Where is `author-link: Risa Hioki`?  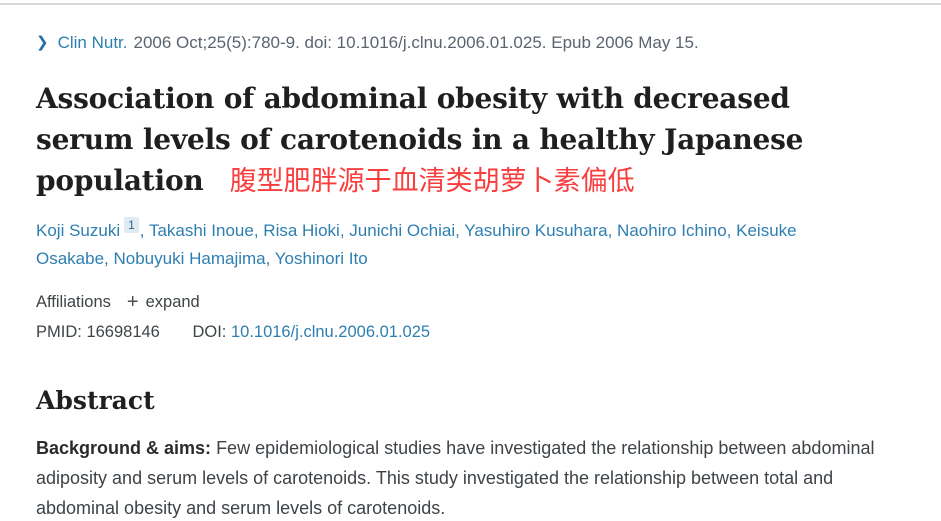 author-link: Risa Hioki is located at coordinates (301, 230).